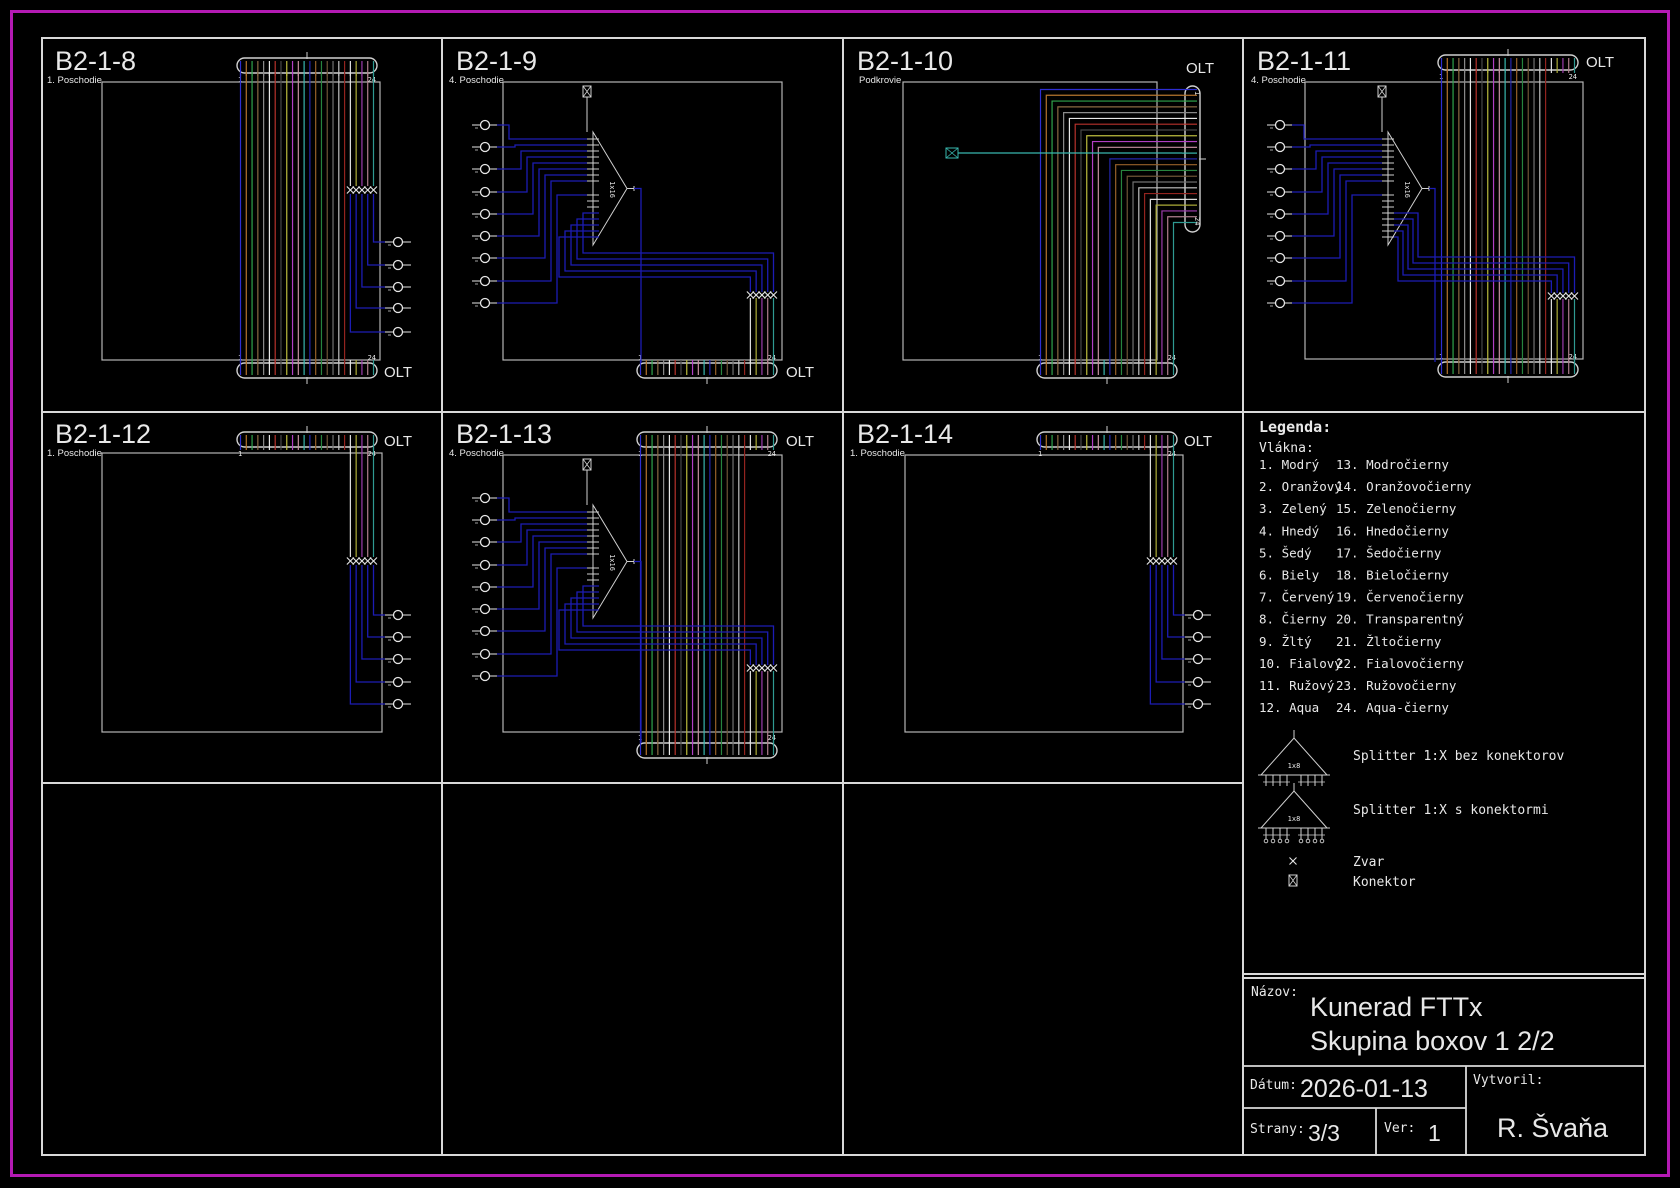  What do you see at coordinates (95, 61) in the screenshot?
I see `panel-title: B2-1-8` at bounding box center [95, 61].